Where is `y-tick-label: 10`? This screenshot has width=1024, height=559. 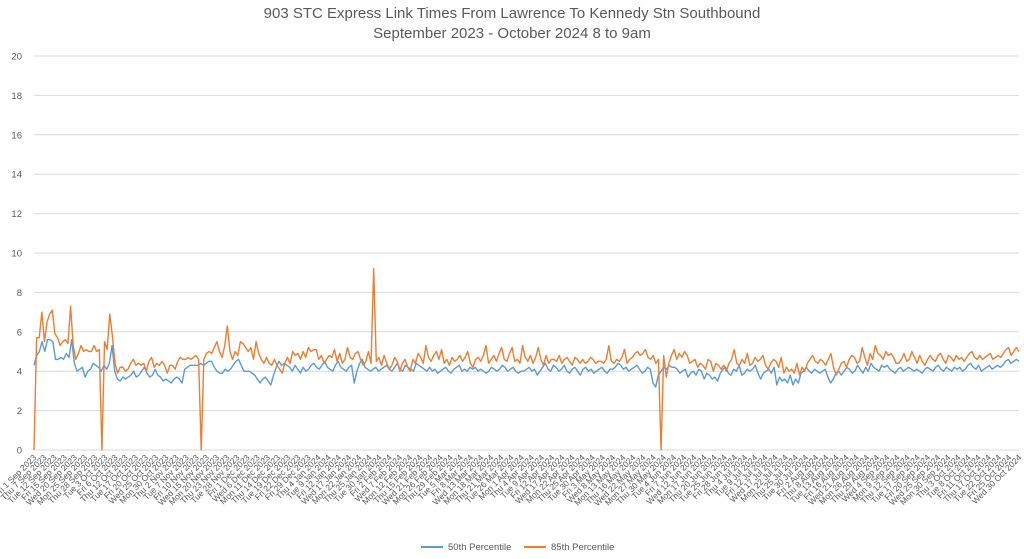
y-tick-label: 10 is located at coordinates (16, 254).